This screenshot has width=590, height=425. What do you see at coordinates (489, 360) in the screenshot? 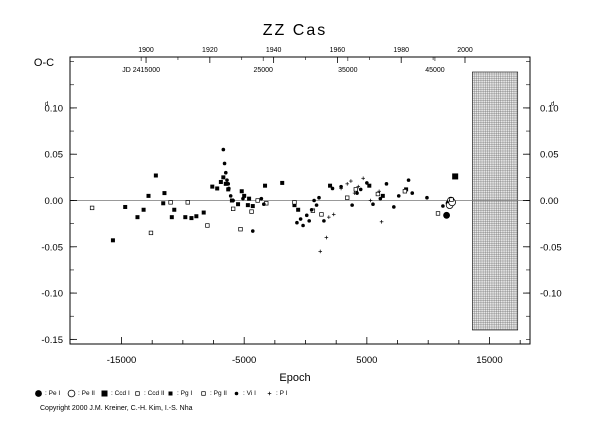
I see `x-tick-label: 15000` at bounding box center [489, 360].